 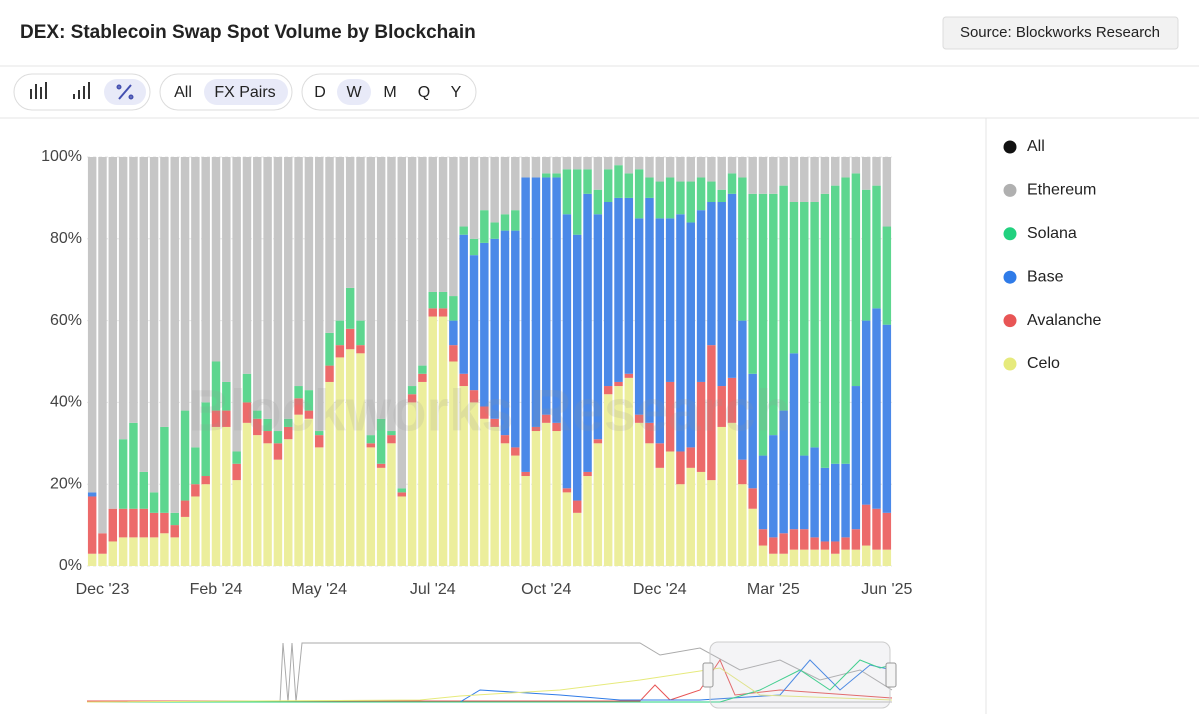 I want to click on interval-label: Q, so click(x=424, y=92).